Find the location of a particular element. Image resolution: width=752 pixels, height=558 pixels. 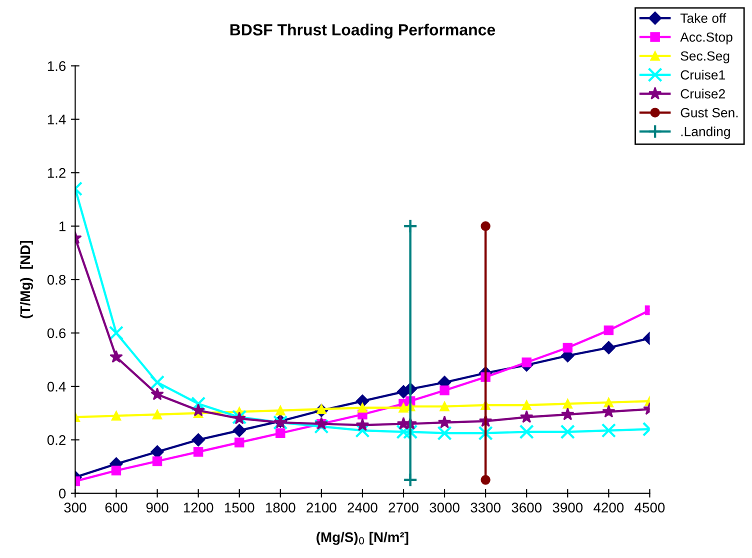

x-tick-label: 600 is located at coordinates (116, 507).